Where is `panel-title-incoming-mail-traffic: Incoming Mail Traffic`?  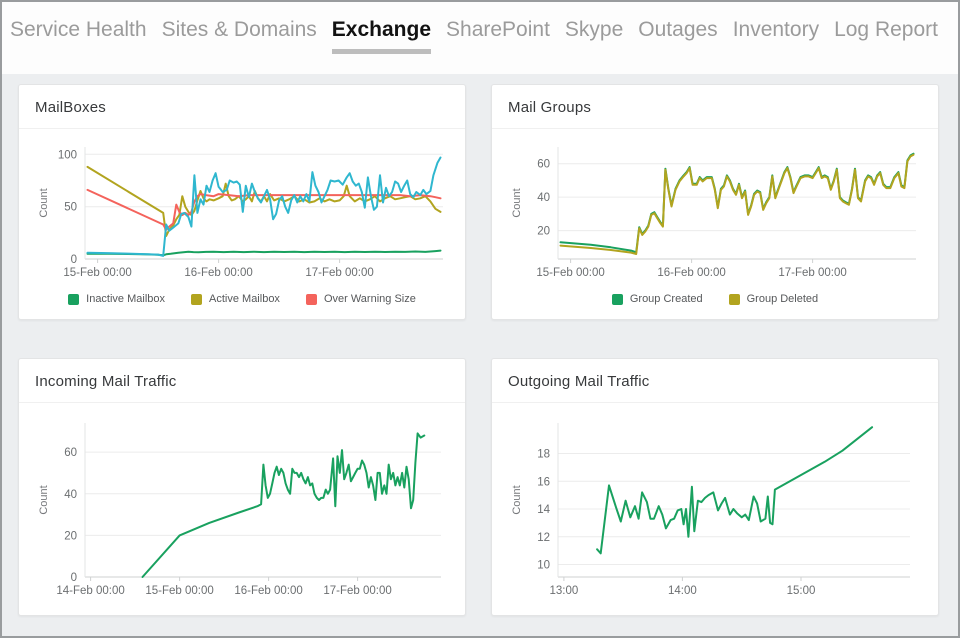 panel-title-incoming-mail-traffic: Incoming Mail Traffic is located at coordinates (242, 387).